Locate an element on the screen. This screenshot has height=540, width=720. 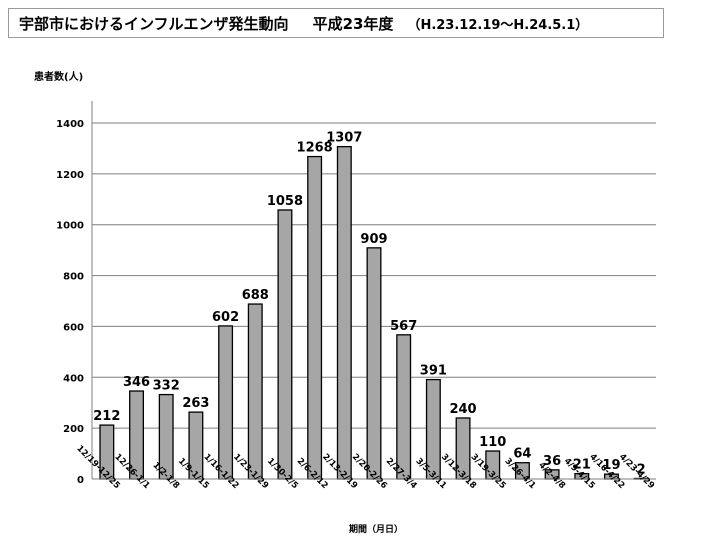
data-label: 1307 is located at coordinates (344, 138).